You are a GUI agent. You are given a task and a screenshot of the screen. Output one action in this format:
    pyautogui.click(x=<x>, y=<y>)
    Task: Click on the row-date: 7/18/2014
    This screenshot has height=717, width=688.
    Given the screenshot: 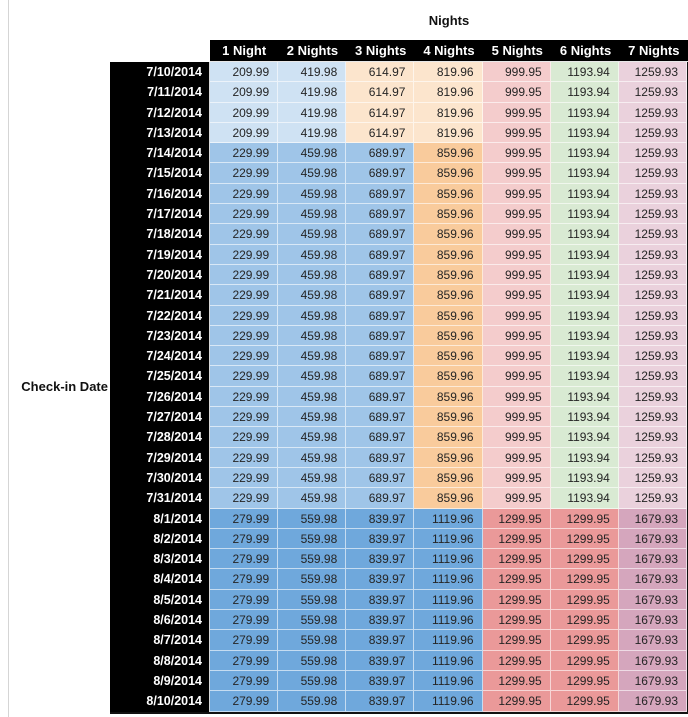 What is the action you would take?
    pyautogui.click(x=160, y=234)
    